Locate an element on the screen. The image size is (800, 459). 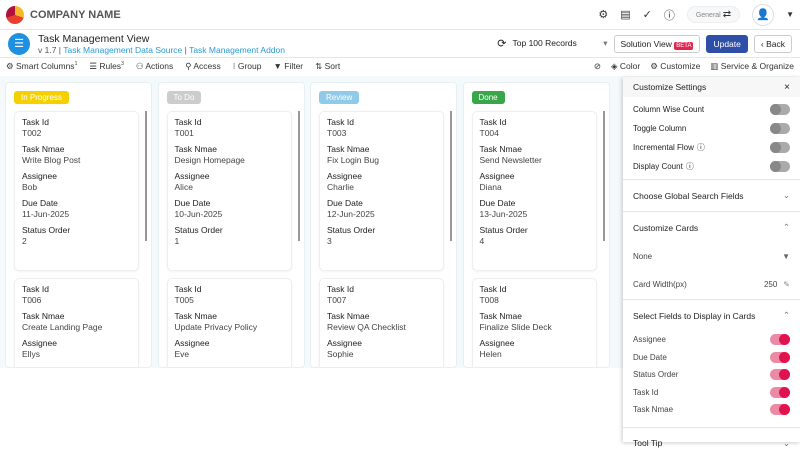
user-avatar: 👤 is located at coordinates (763, 14).